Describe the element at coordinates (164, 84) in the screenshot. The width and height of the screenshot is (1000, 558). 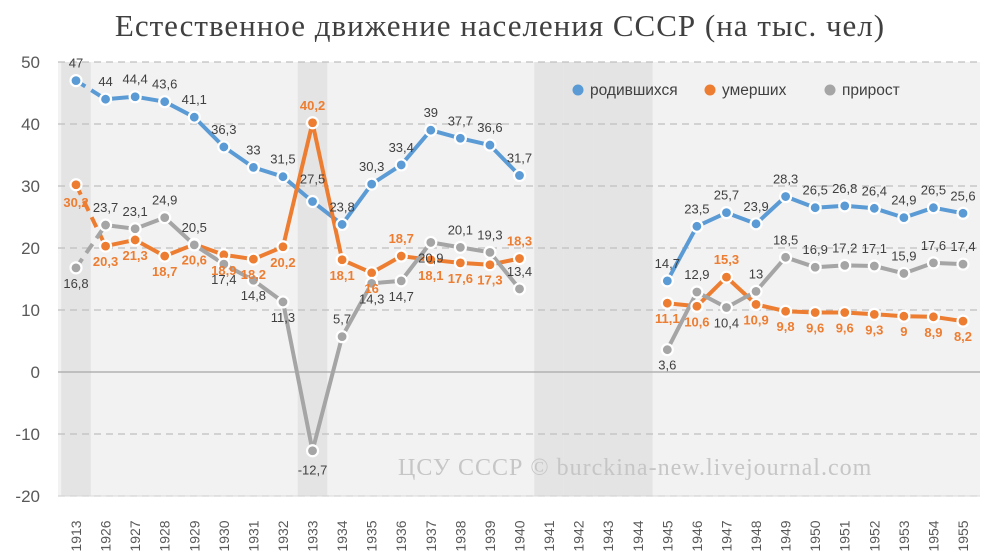
I see `data-label: 43,6` at that location.